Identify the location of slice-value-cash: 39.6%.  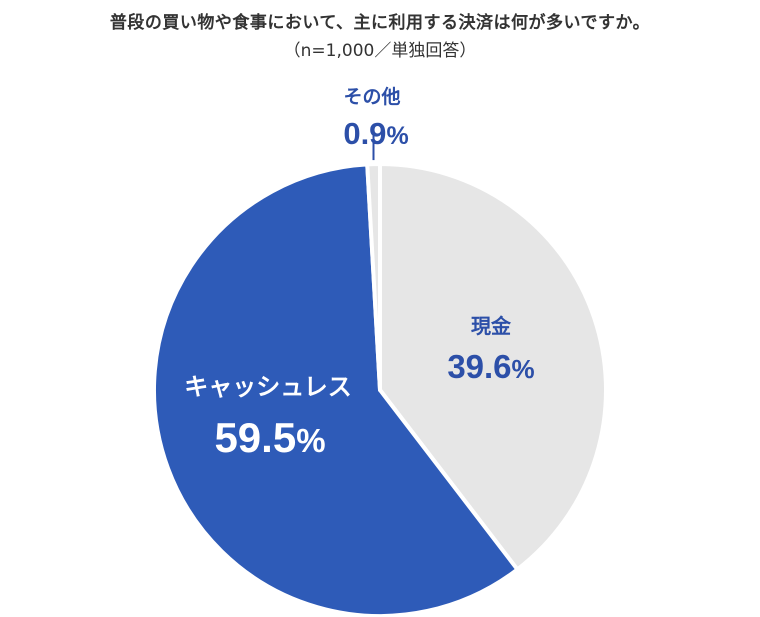
(490, 366).